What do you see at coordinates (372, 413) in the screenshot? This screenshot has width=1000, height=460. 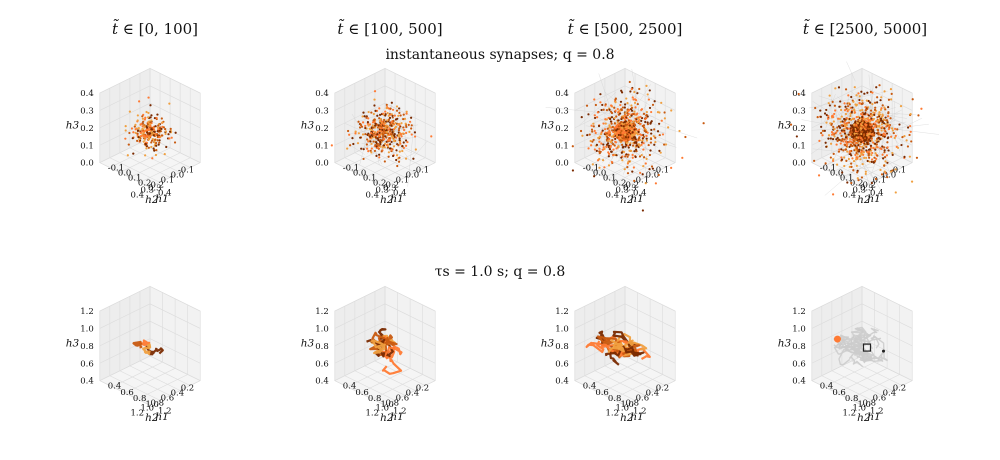 I see `y-tick-label: 1.2` at bounding box center [372, 413].